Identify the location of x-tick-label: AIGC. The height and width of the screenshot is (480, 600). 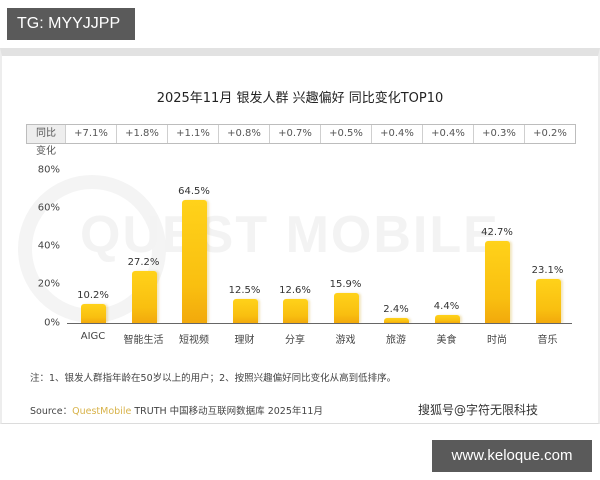
(93, 336).